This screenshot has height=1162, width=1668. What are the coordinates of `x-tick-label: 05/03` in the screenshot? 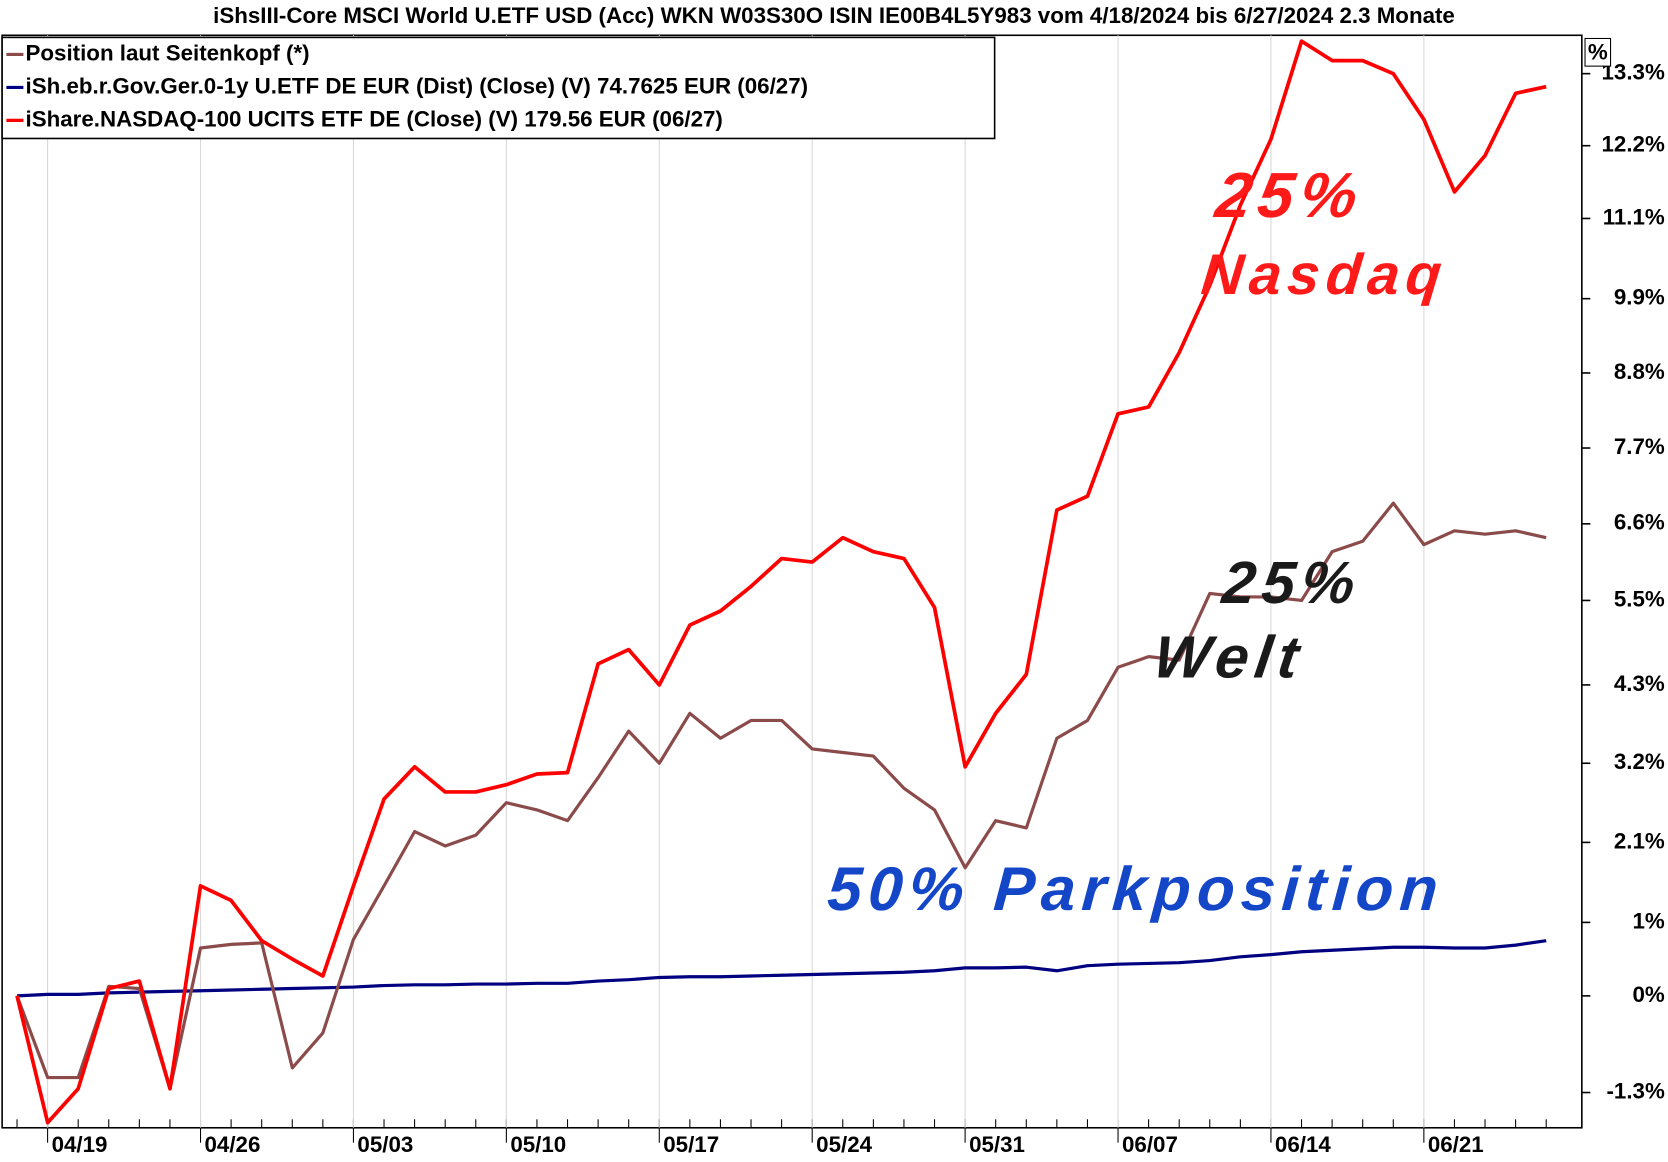 It's located at (385, 1144).